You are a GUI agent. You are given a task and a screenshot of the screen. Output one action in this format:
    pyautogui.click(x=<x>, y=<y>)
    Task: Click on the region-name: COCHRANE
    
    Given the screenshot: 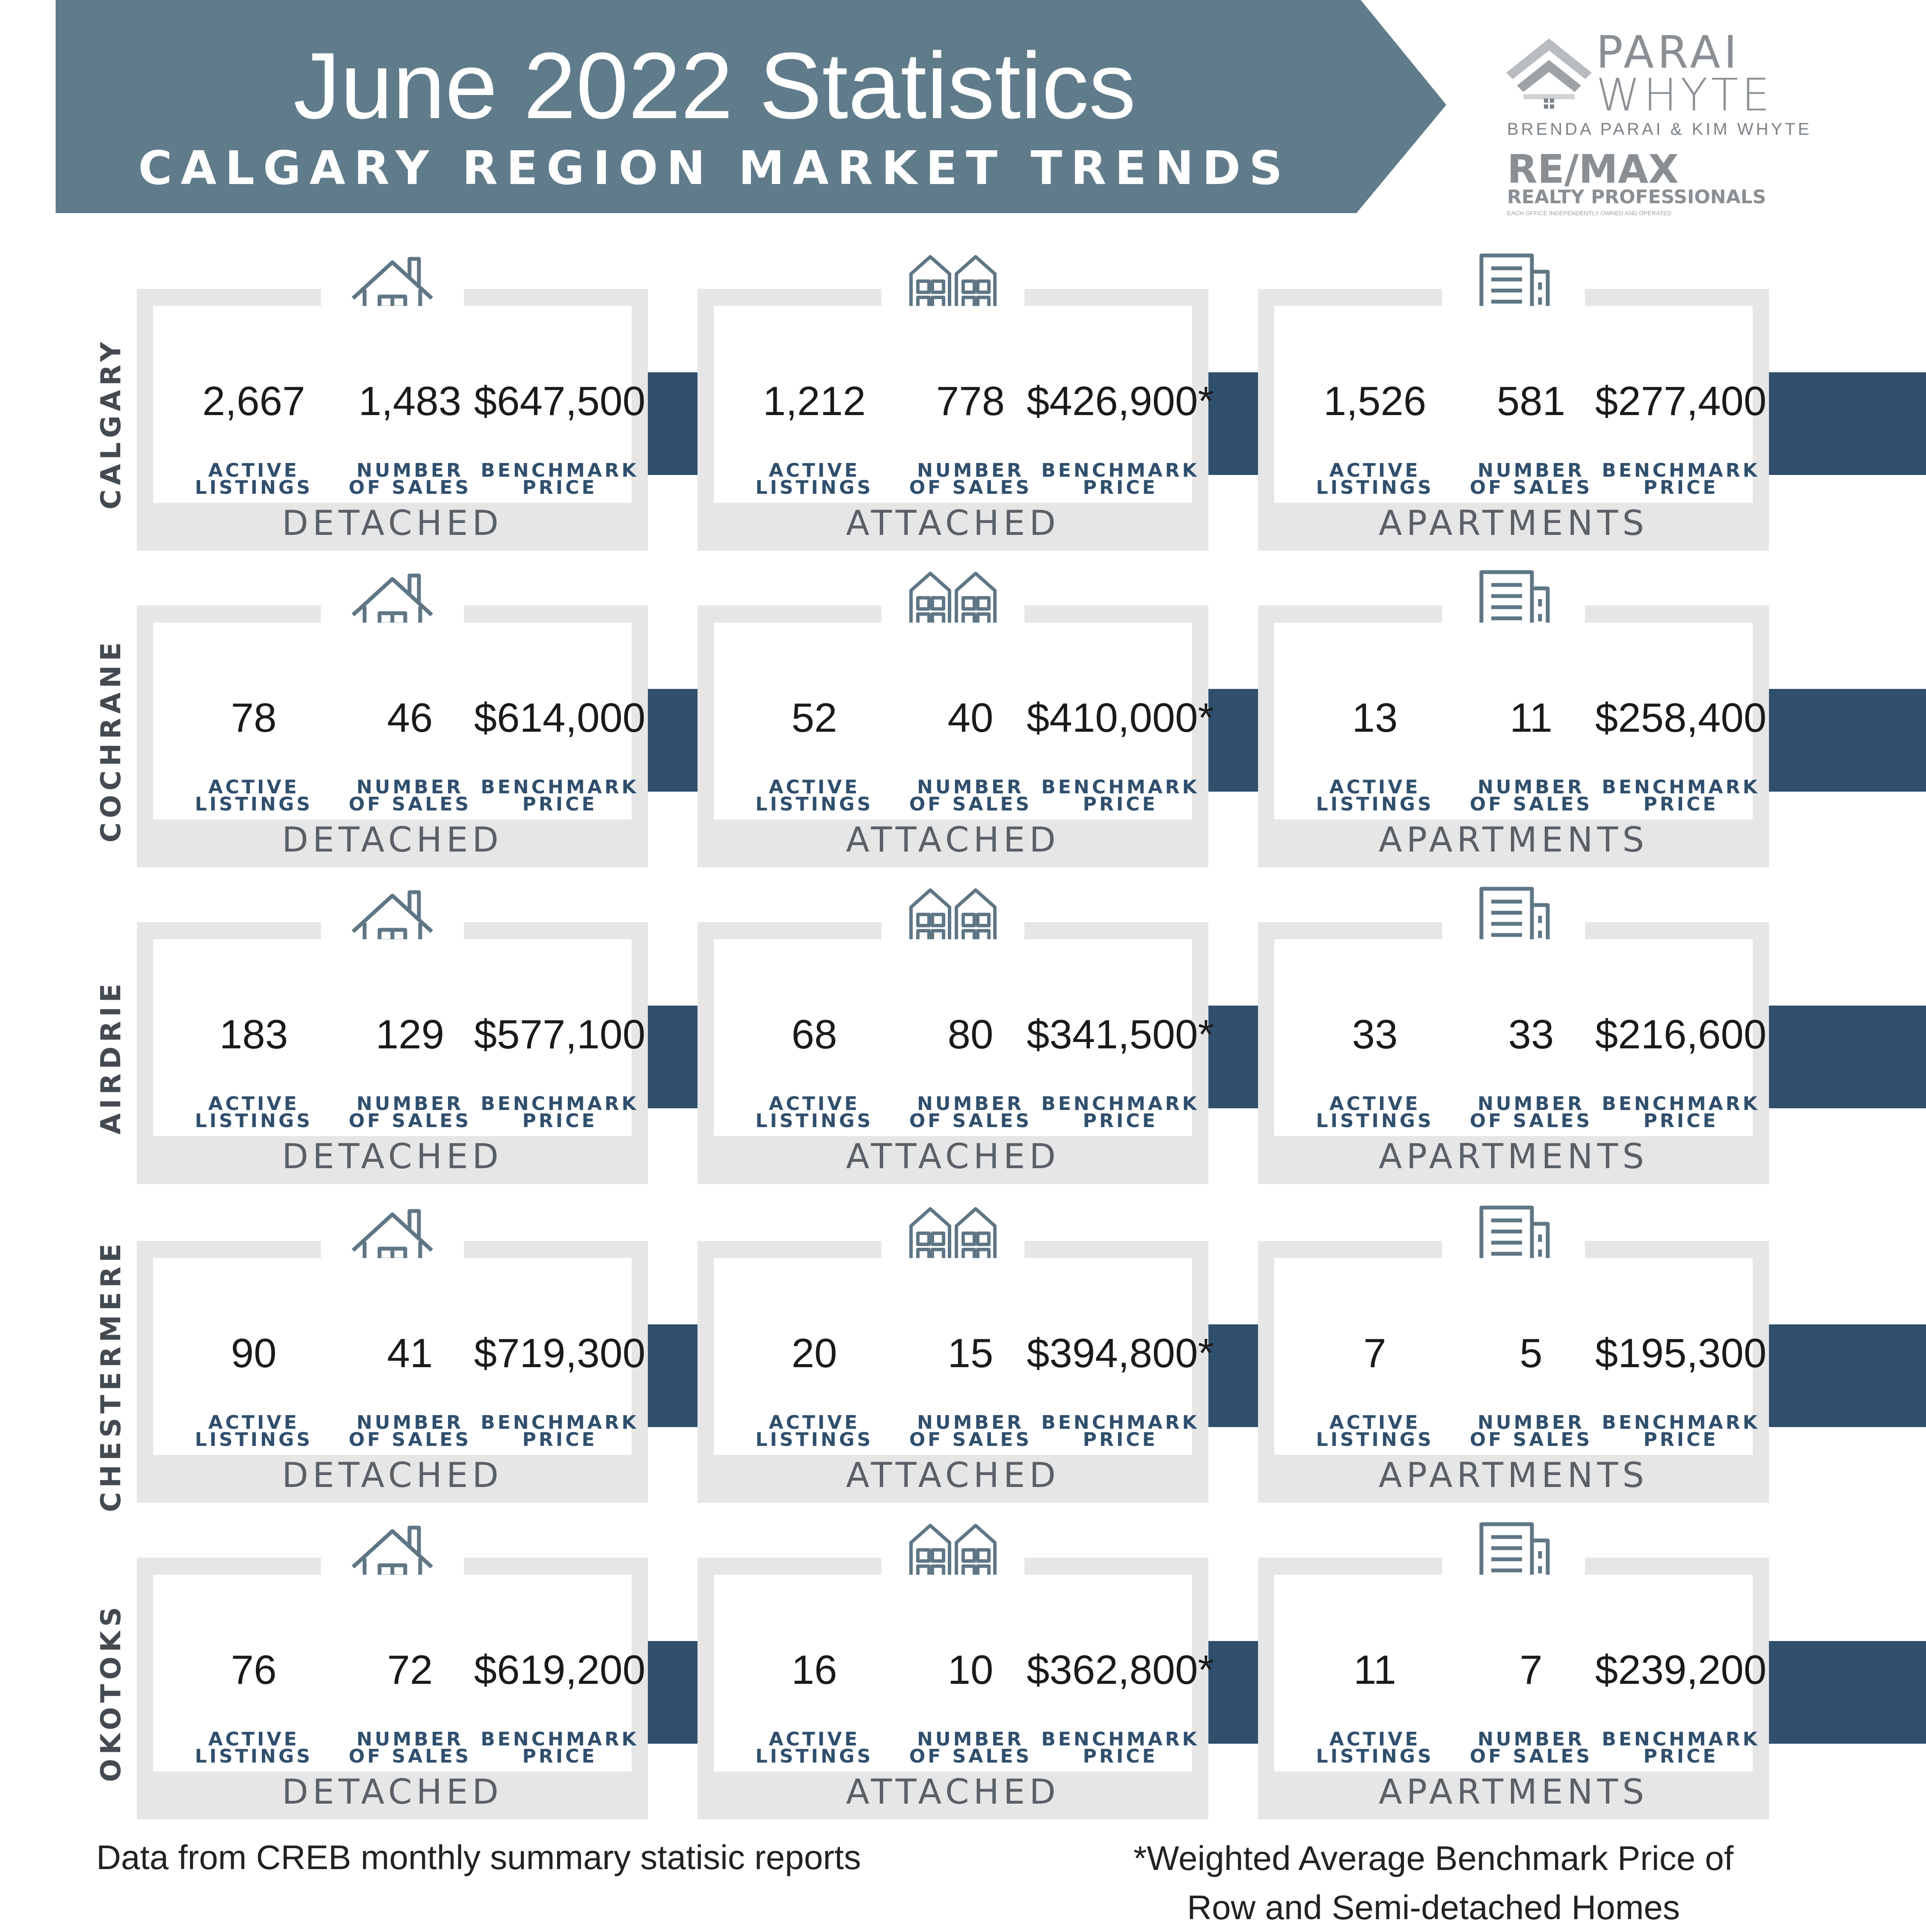 What is the action you would take?
    pyautogui.click(x=111, y=740)
    